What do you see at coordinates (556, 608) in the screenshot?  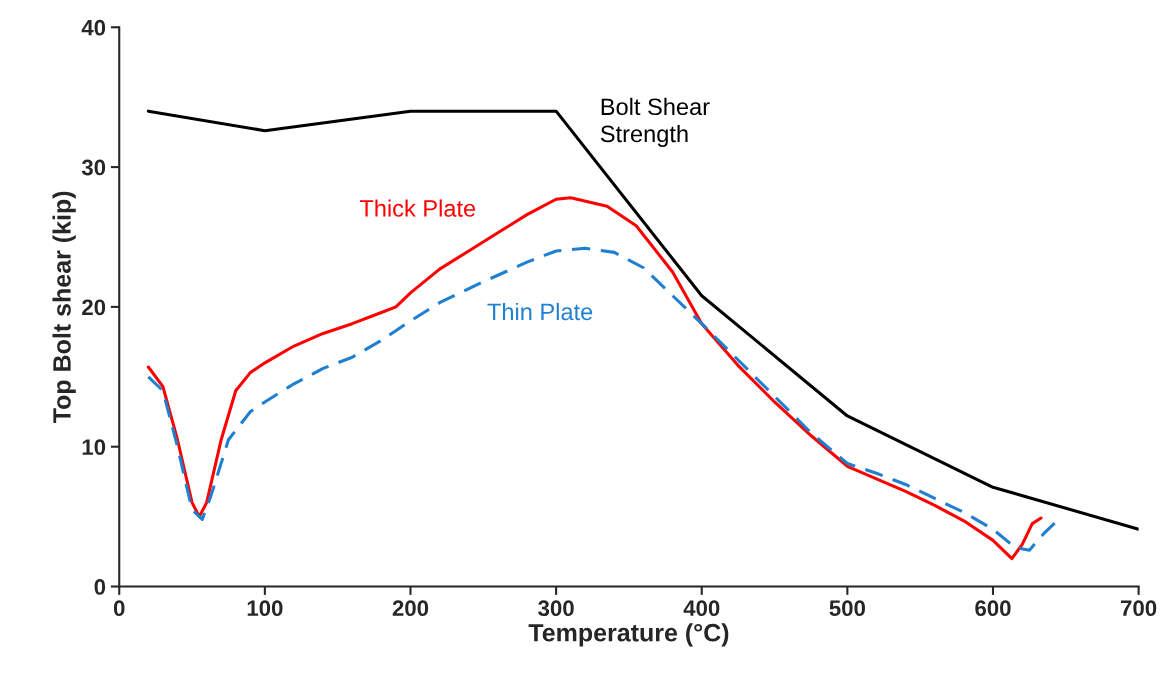 I see `x-tick-label: 300` at bounding box center [556, 608].